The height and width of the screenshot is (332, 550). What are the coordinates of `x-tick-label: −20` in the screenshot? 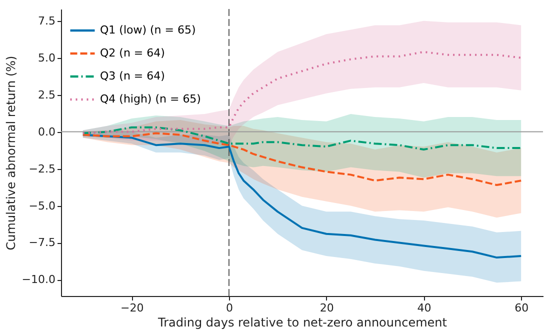 It's located at (132, 308).